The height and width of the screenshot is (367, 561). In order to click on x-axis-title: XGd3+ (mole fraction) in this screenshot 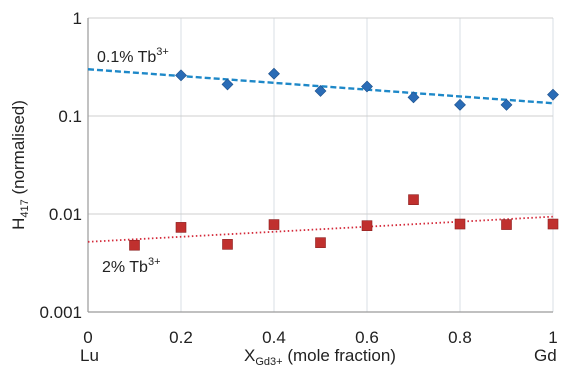, I will do `click(320, 356)`.